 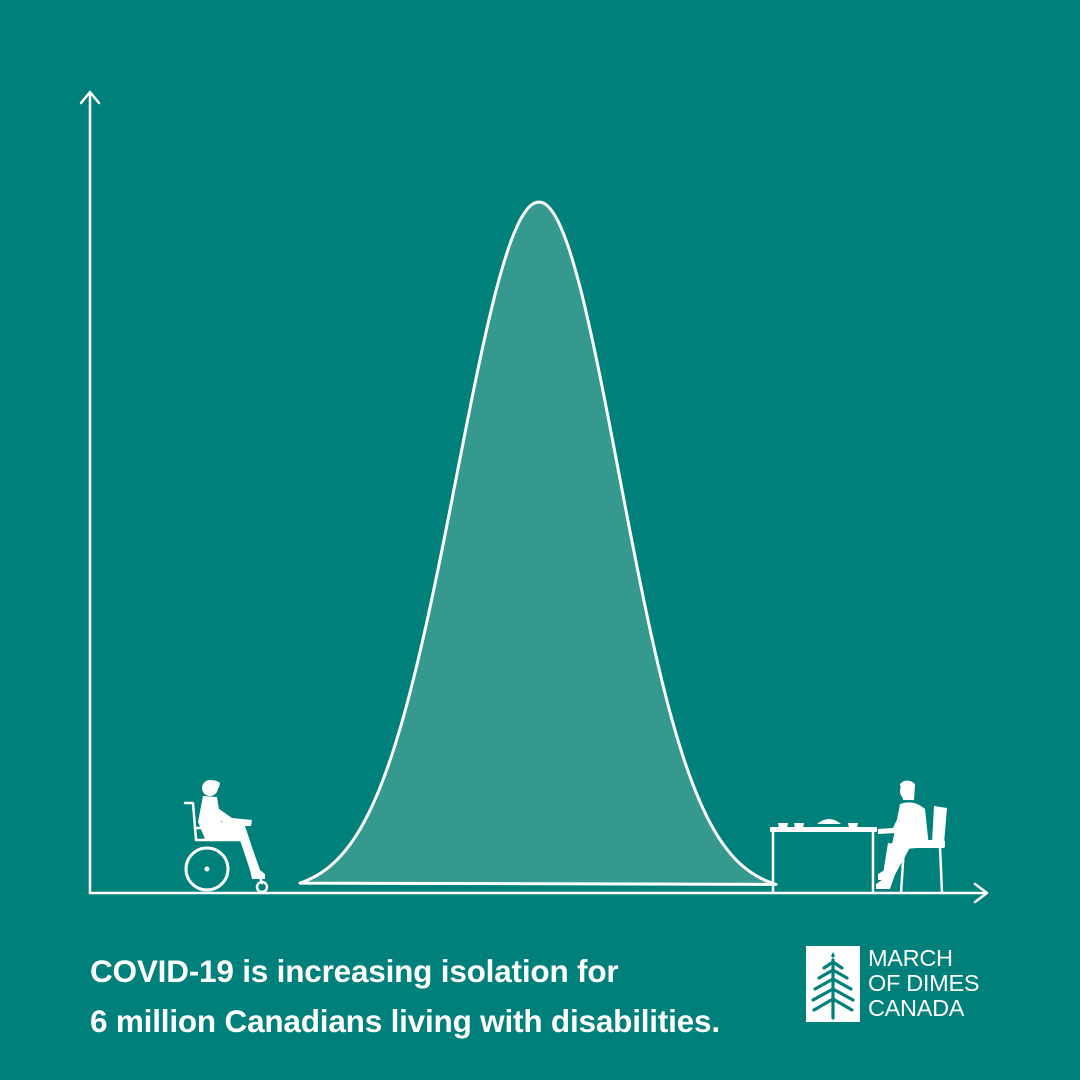 What do you see at coordinates (916, 1008) in the screenshot?
I see `logo-line-3: CANADA` at bounding box center [916, 1008].